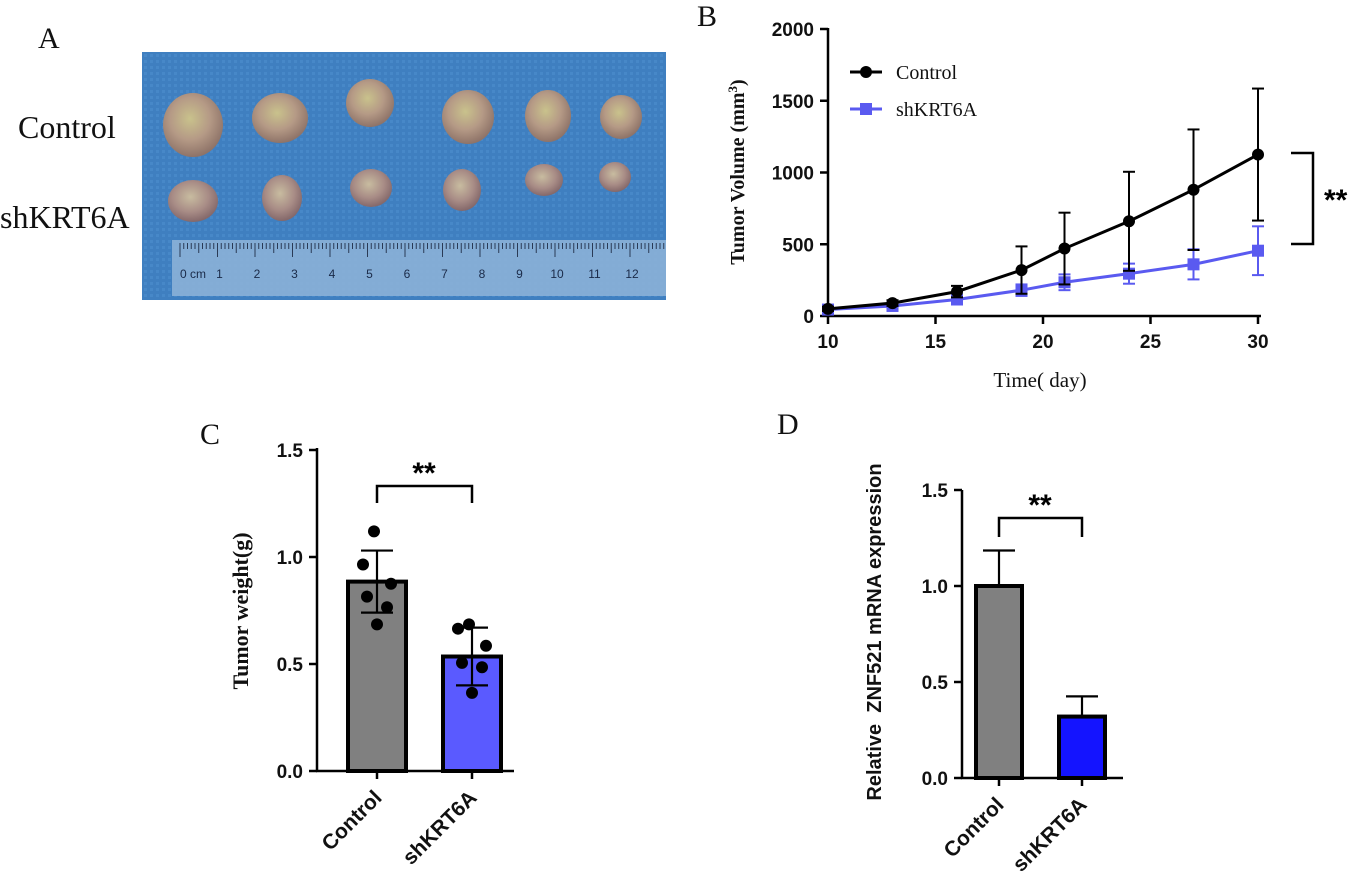 This screenshot has height=884, width=1355. Describe the element at coordinates (257, 274) in the screenshot. I see `ruler-number: 2` at that location.